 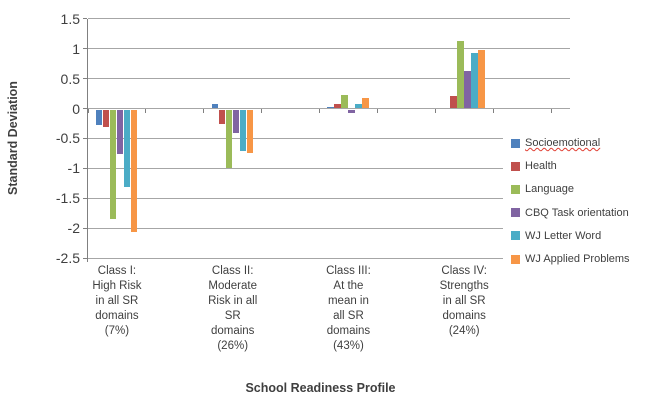 I want to click on legend-label: WJ Letter Word, so click(x=563, y=235).